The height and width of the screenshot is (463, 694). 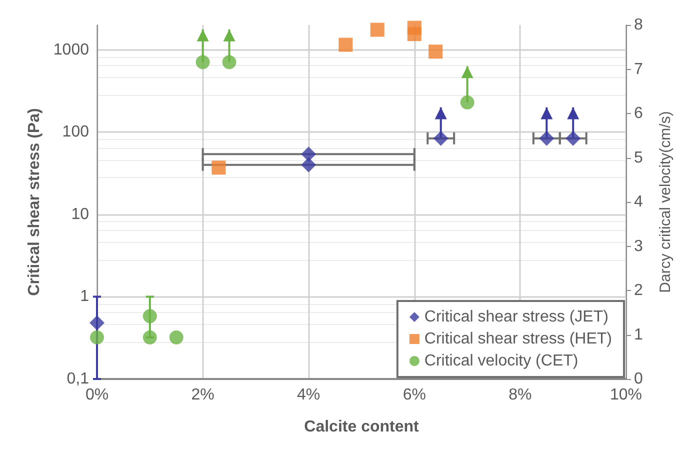 What do you see at coordinates (85, 297) in the screenshot?
I see `y-tick-label: 1` at bounding box center [85, 297].